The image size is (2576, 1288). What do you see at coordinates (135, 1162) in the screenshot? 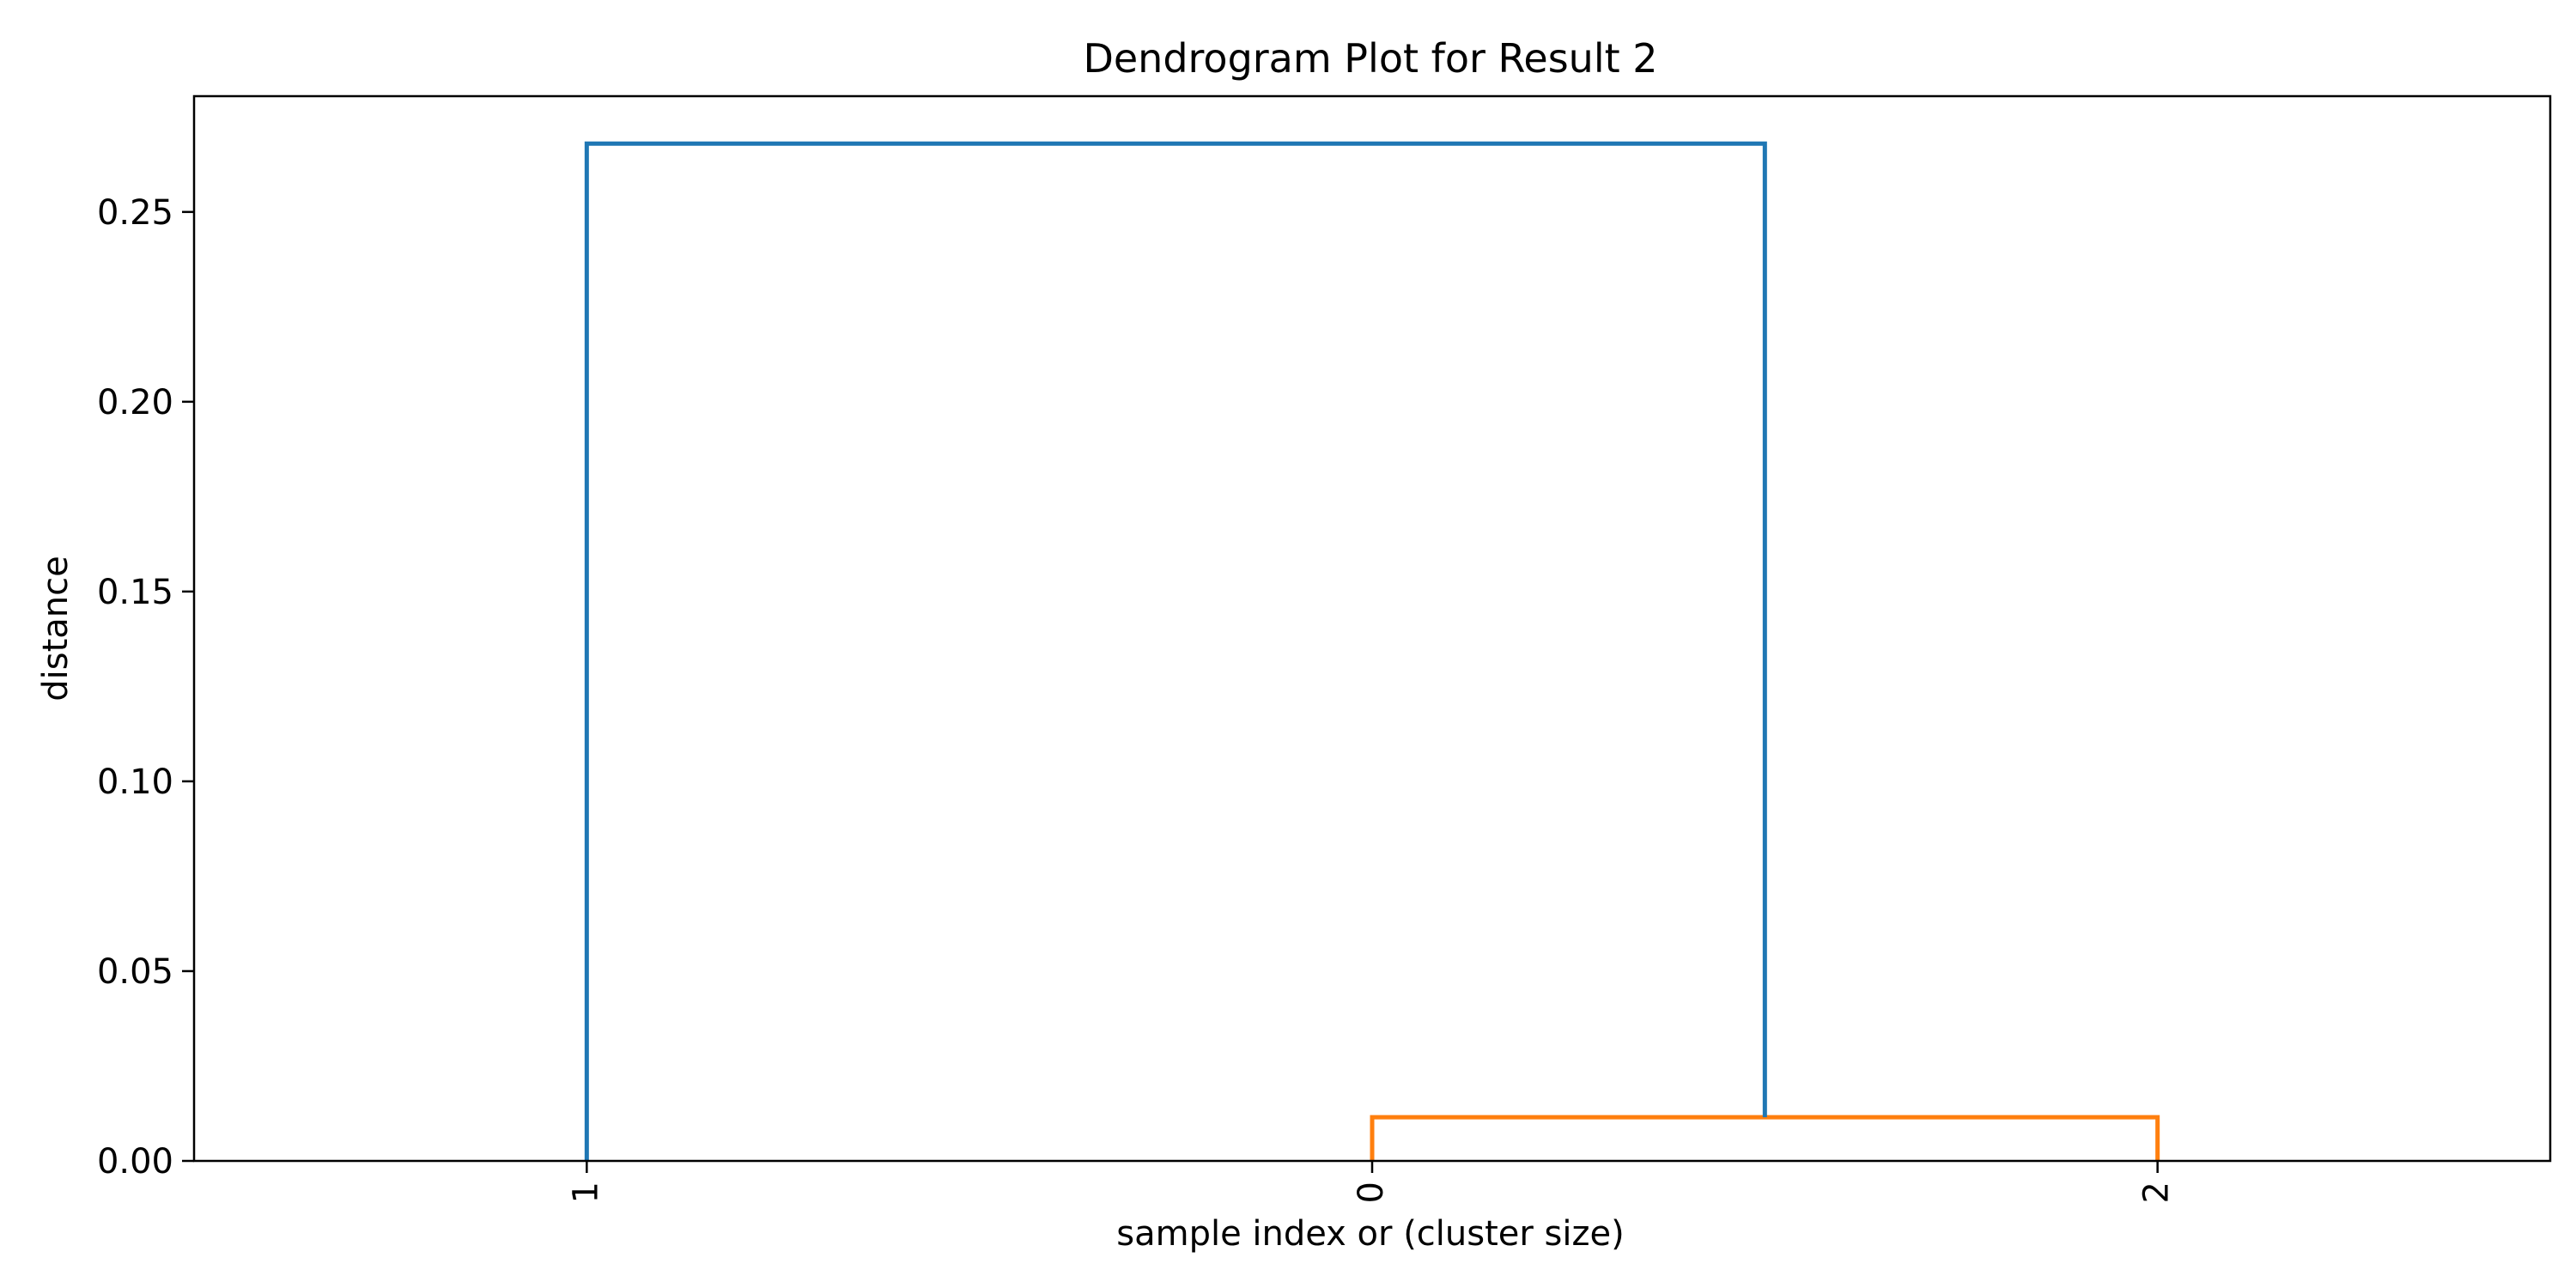
I see `y-tick-label: 0.00` at bounding box center [135, 1162].